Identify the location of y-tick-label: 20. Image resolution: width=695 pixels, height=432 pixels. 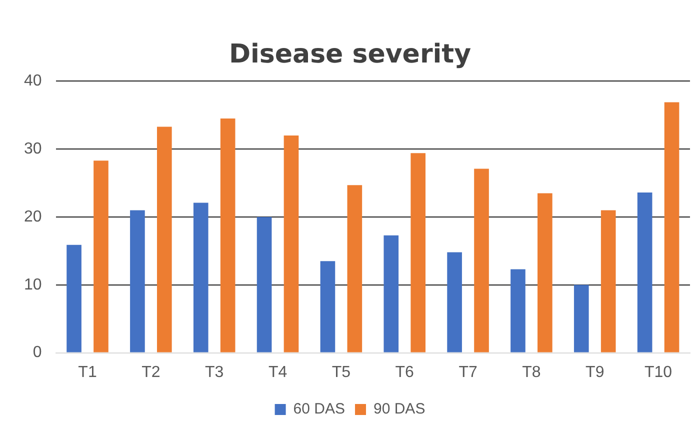
(33, 217).